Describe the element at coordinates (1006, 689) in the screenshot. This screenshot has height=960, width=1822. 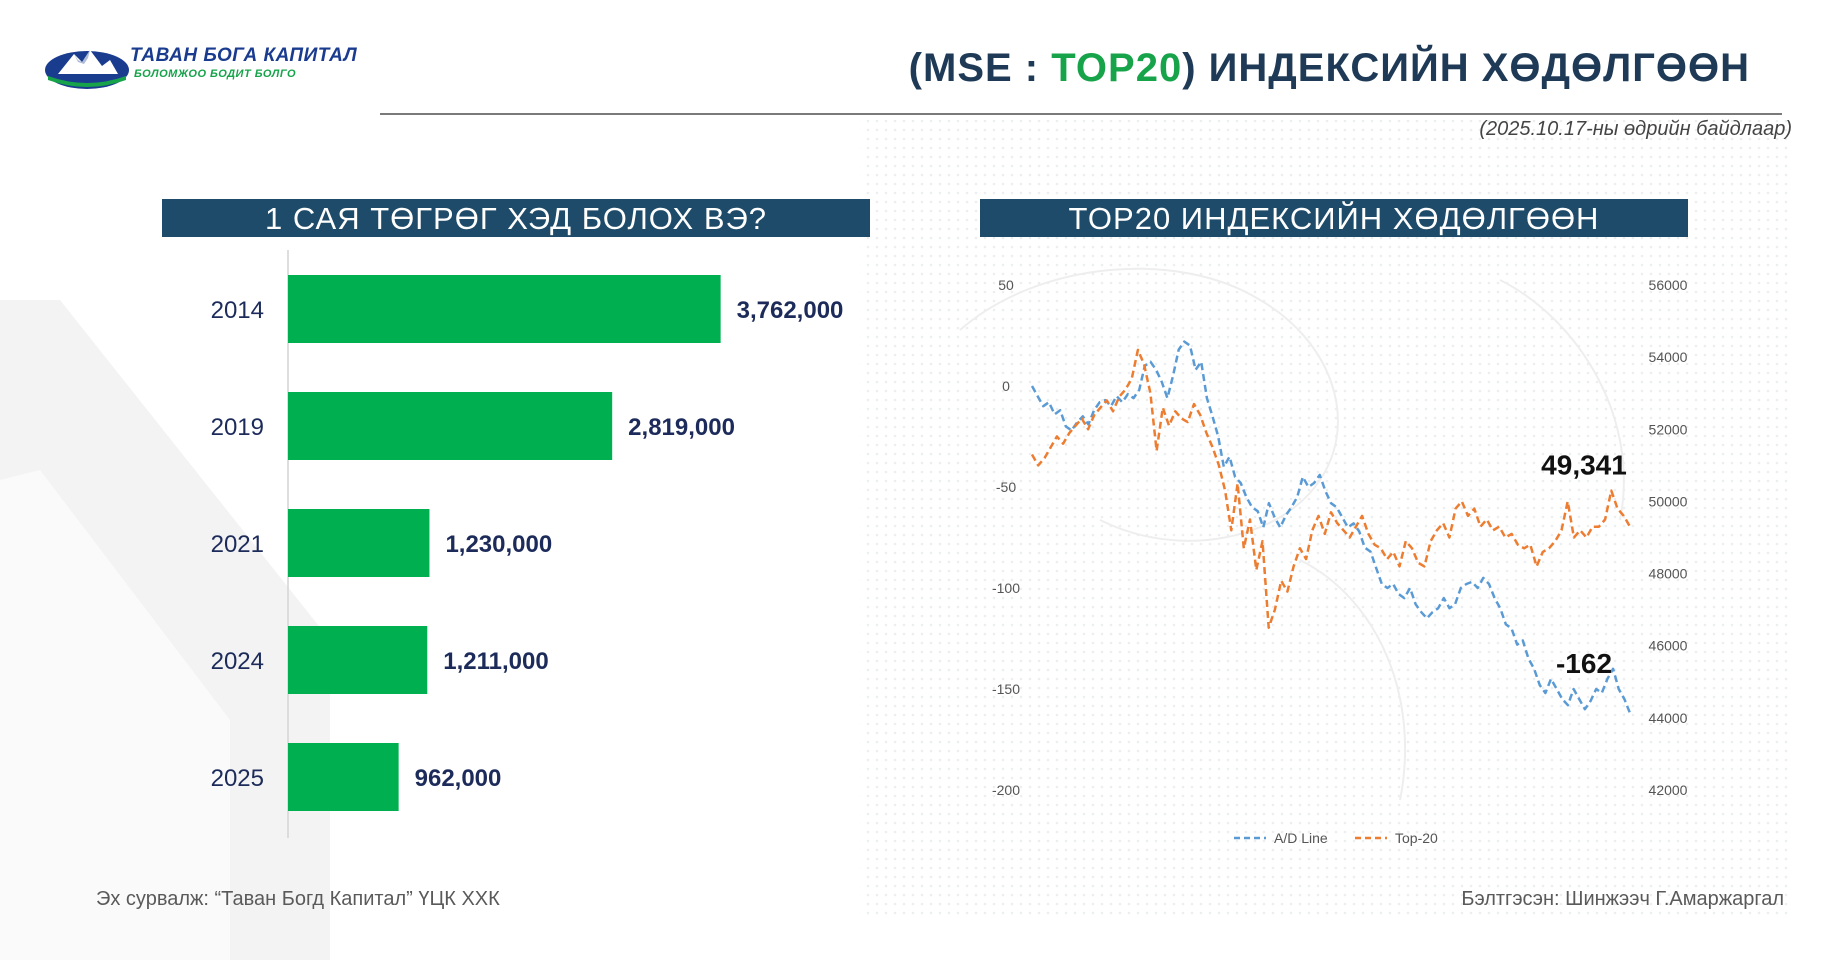
I see `left-axis-tick-label: -150` at that location.